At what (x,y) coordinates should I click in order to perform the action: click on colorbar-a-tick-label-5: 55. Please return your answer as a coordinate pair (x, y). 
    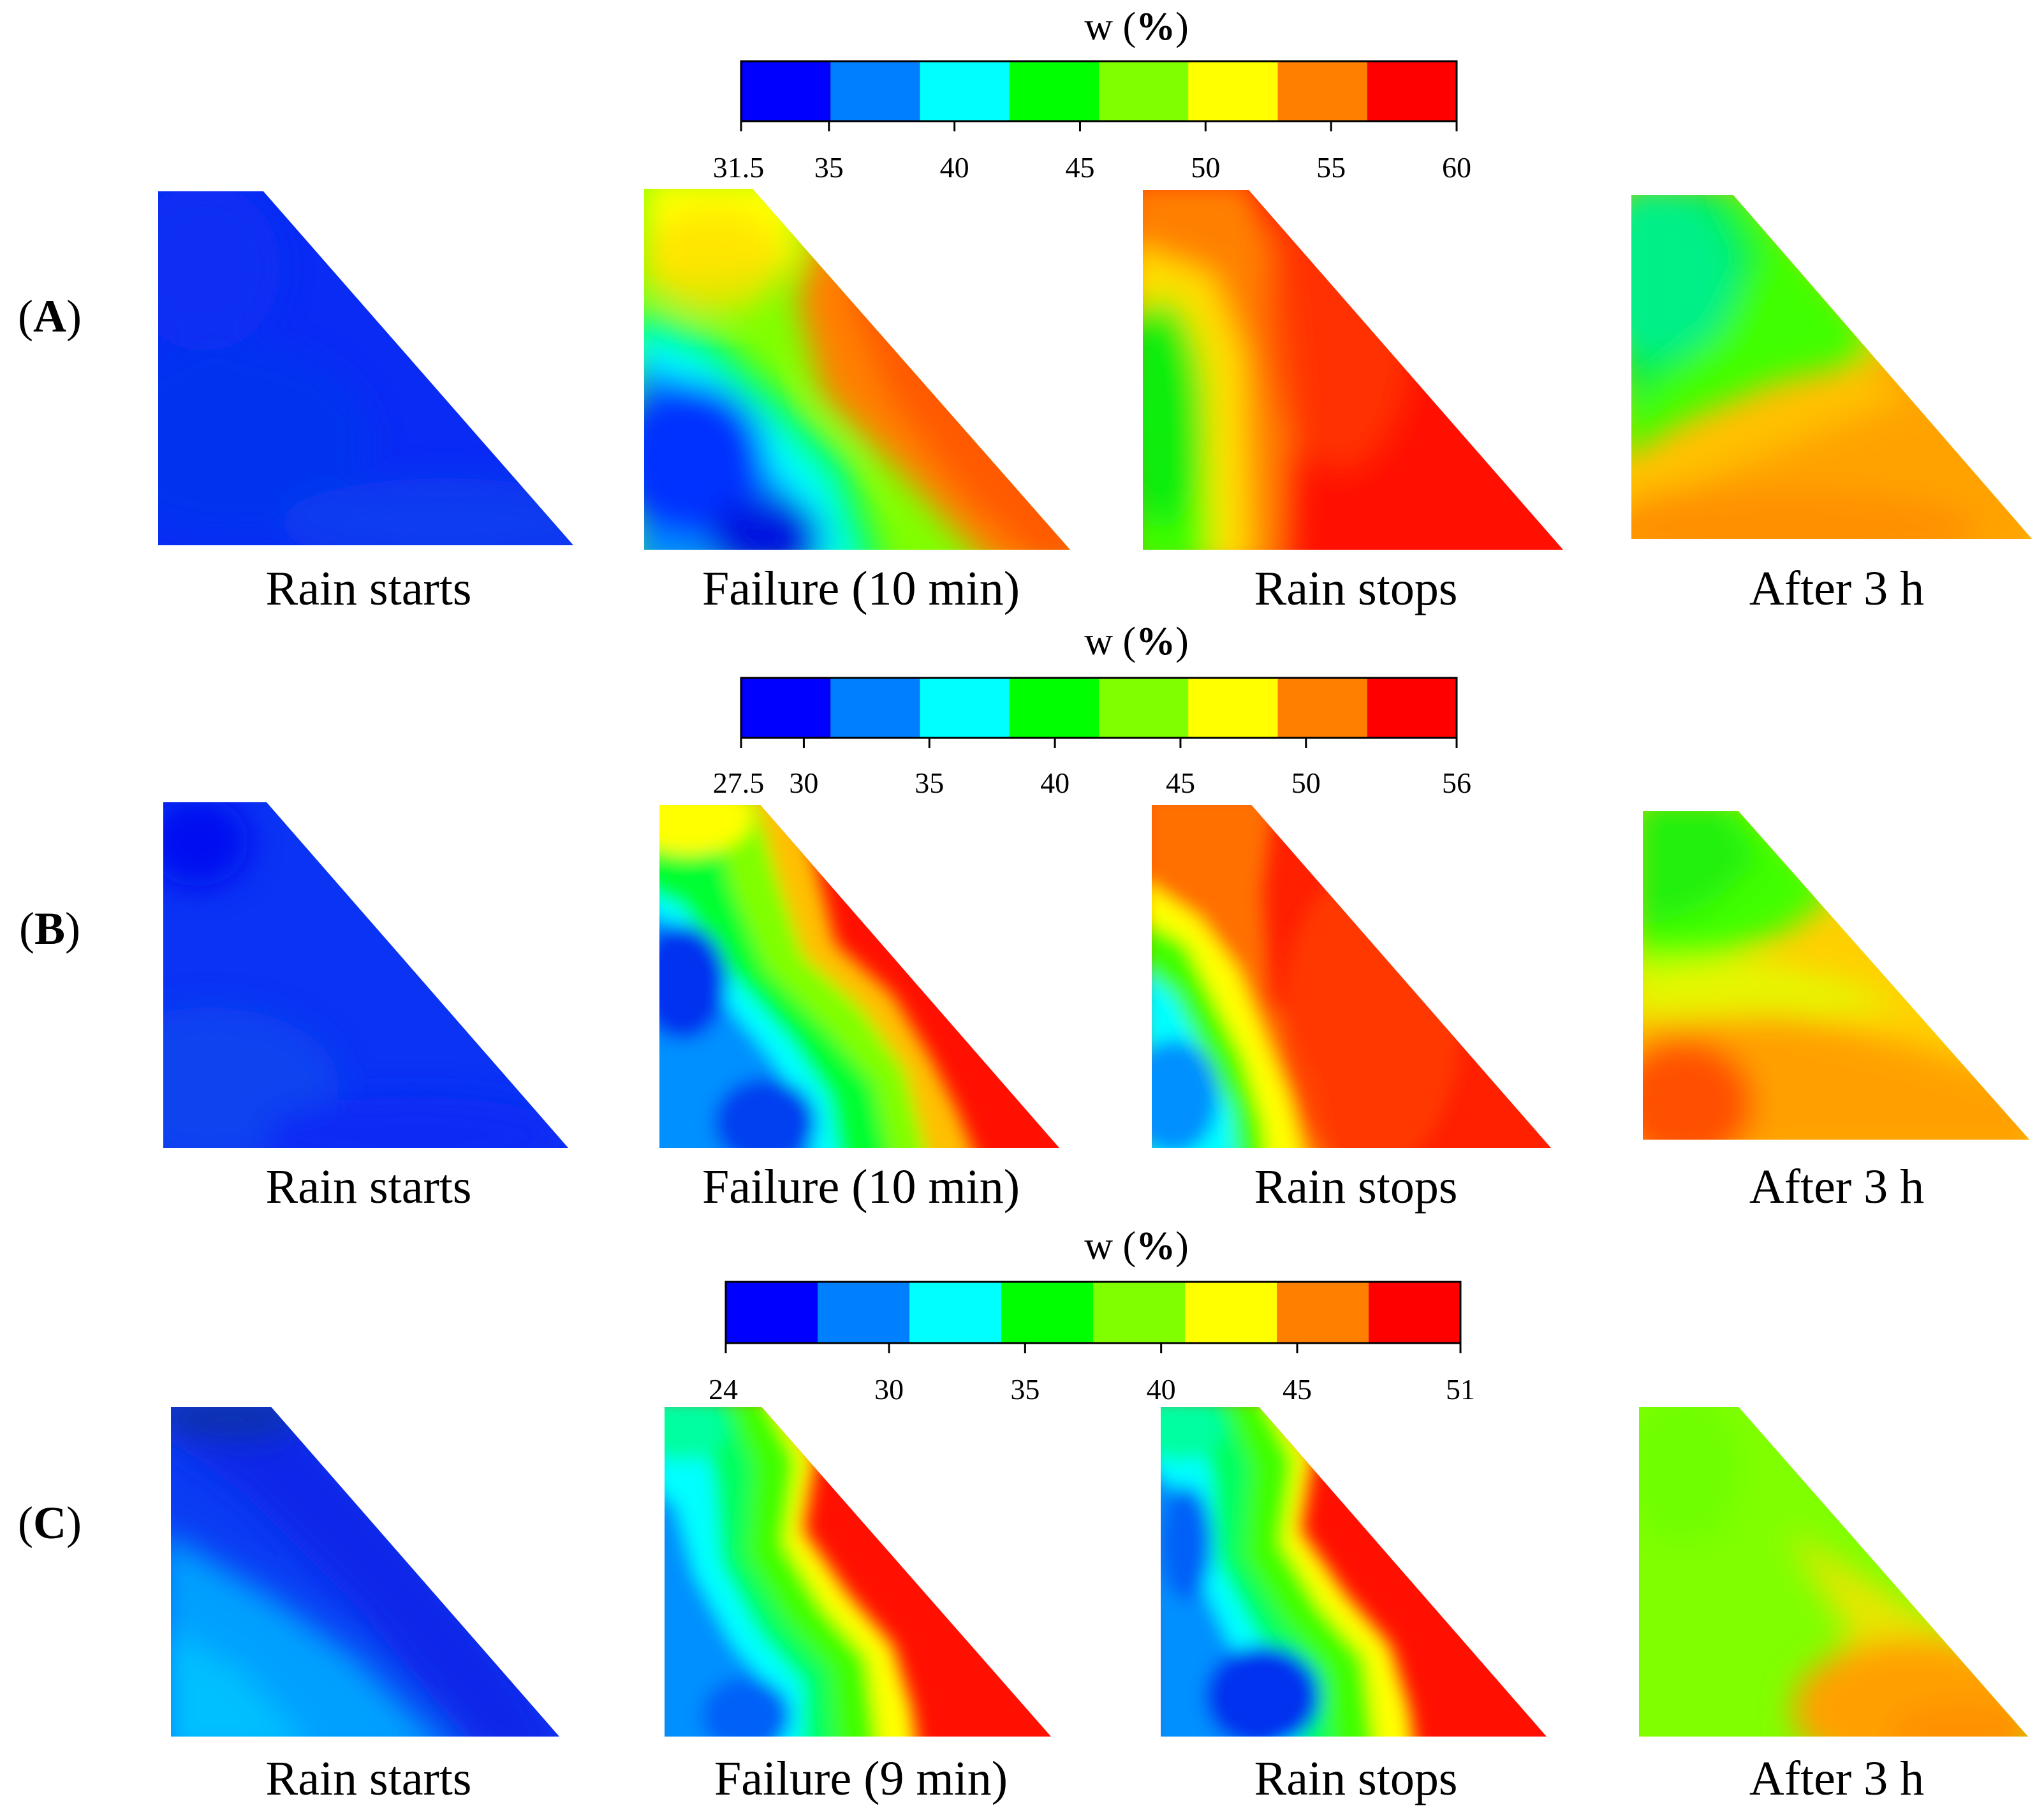
    Looking at the image, I should click on (1331, 167).